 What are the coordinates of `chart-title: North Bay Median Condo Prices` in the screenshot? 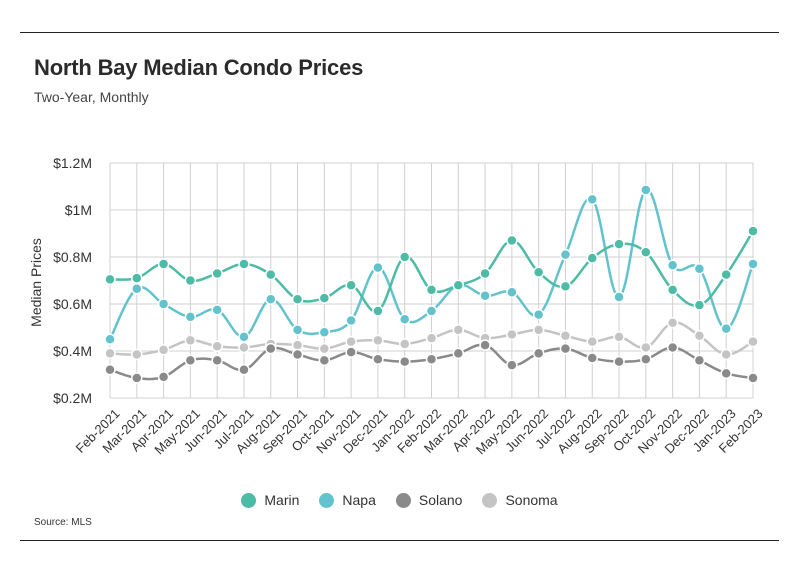 It's located at (199, 67).